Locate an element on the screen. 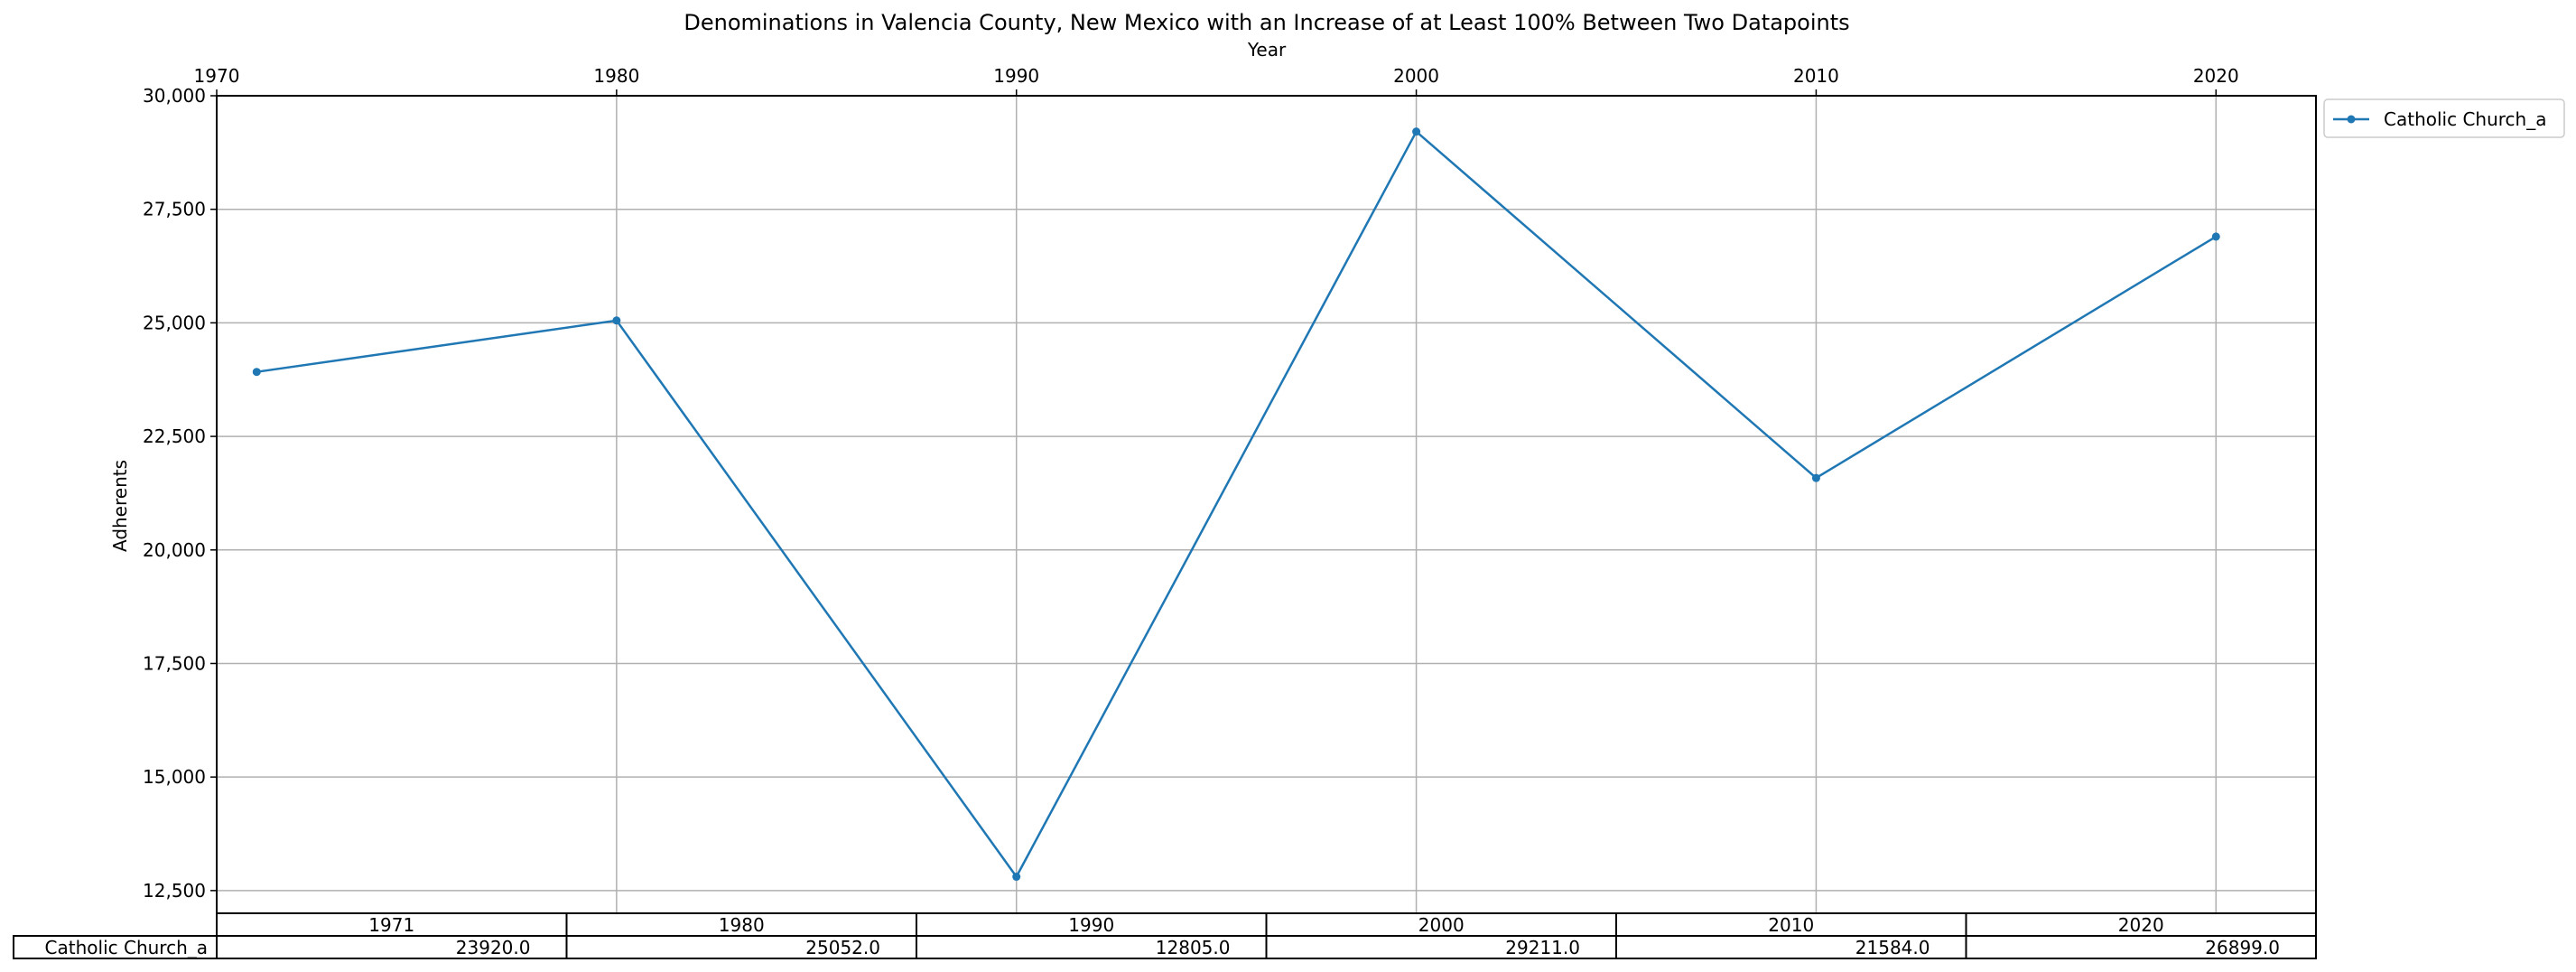 Image resolution: width=2576 pixels, height=972 pixels. legend-marker is located at coordinates (2351, 119).